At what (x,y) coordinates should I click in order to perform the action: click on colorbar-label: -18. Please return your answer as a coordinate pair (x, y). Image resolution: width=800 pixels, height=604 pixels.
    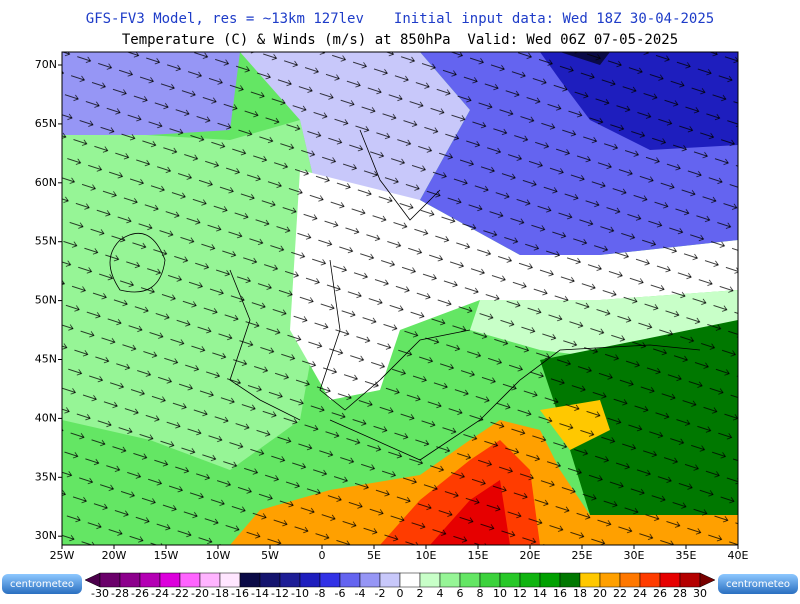
    Looking at the image, I should click on (220, 593).